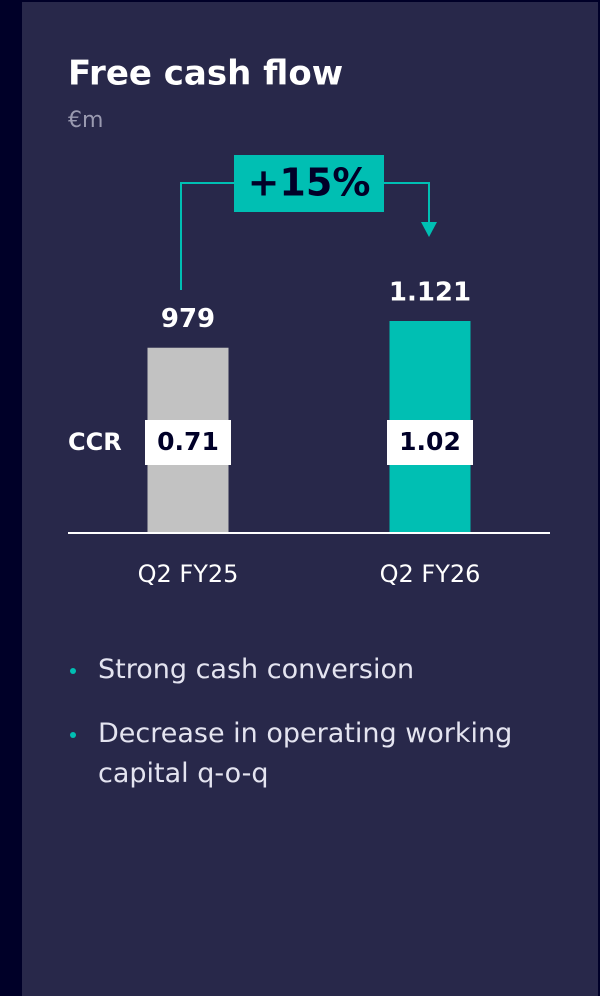 This screenshot has height=996, width=600. Describe the element at coordinates (205, 74) in the screenshot. I see `chart-title: Free cash flow` at that location.